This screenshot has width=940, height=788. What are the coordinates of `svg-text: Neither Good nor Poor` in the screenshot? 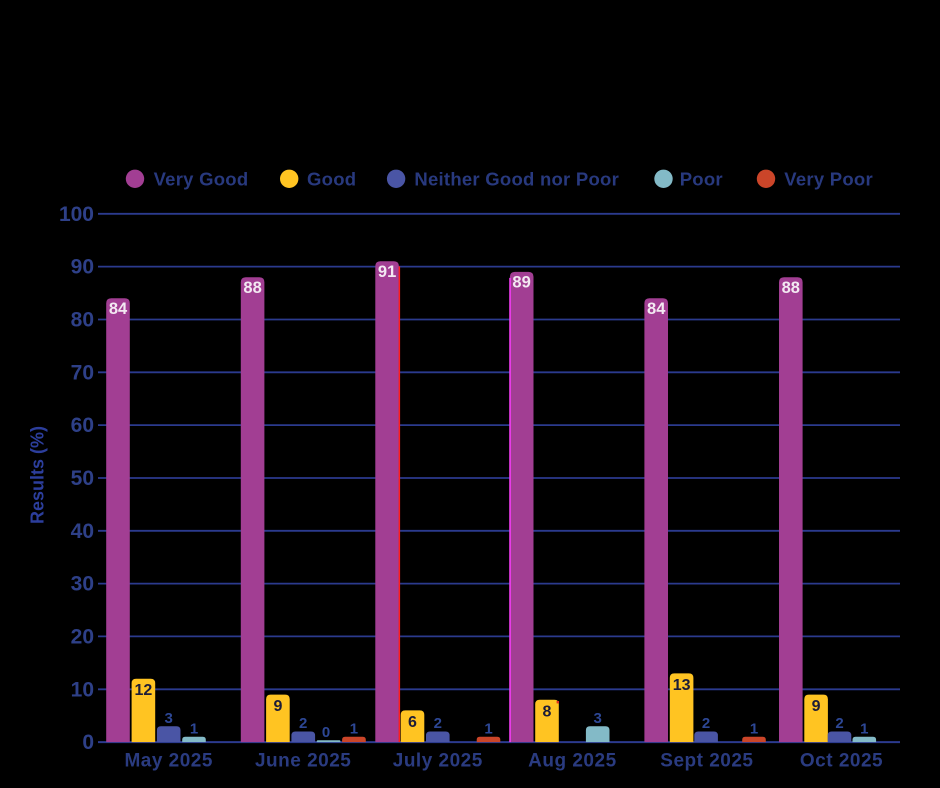 It's located at (516, 179).